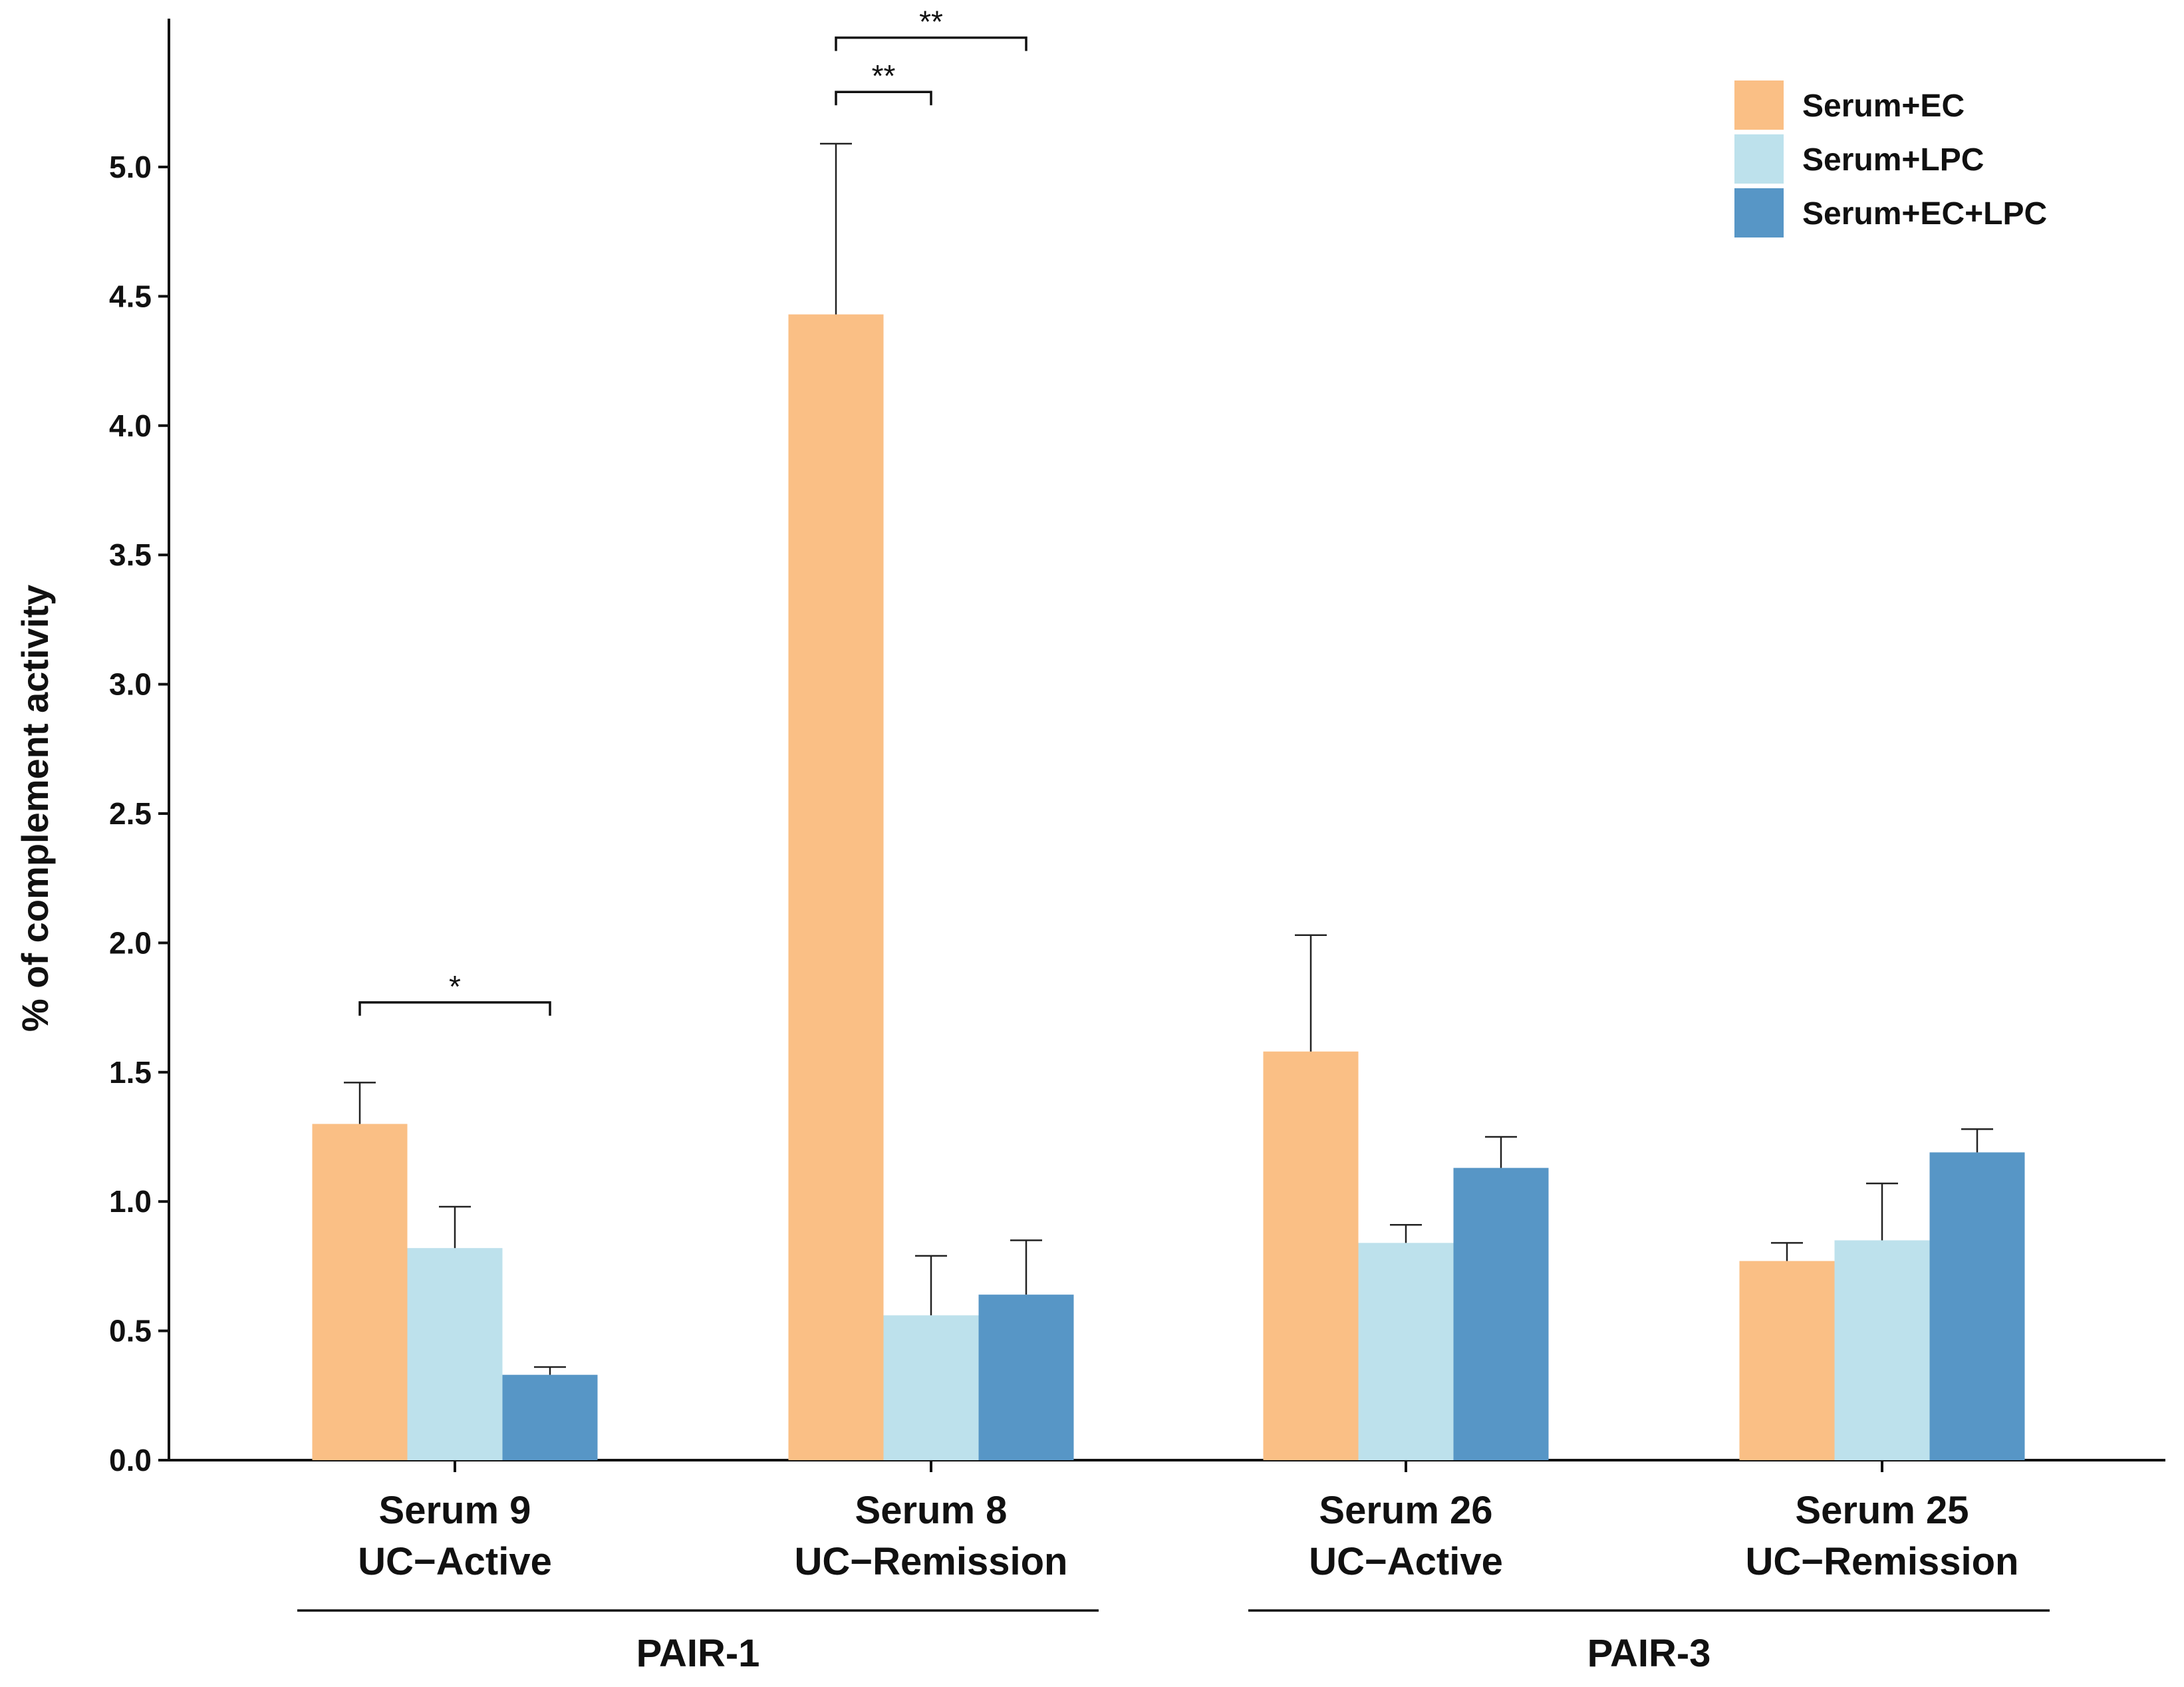 The height and width of the screenshot is (1687, 2184). I want to click on y-tick-label: 2.5, so click(130, 813).